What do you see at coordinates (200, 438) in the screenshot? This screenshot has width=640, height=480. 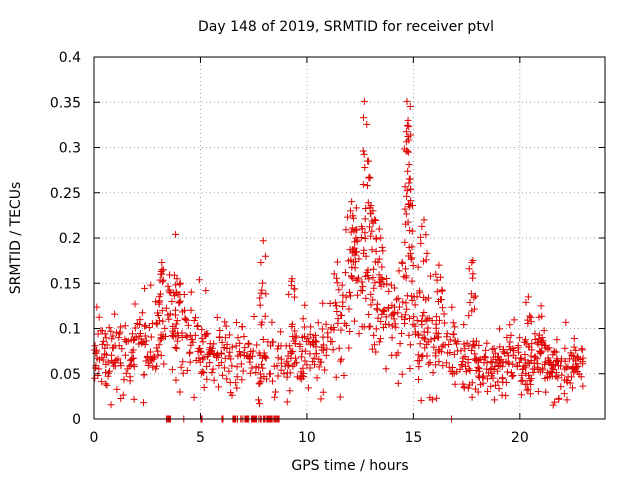 I see `x-tick-label: 5` at bounding box center [200, 438].